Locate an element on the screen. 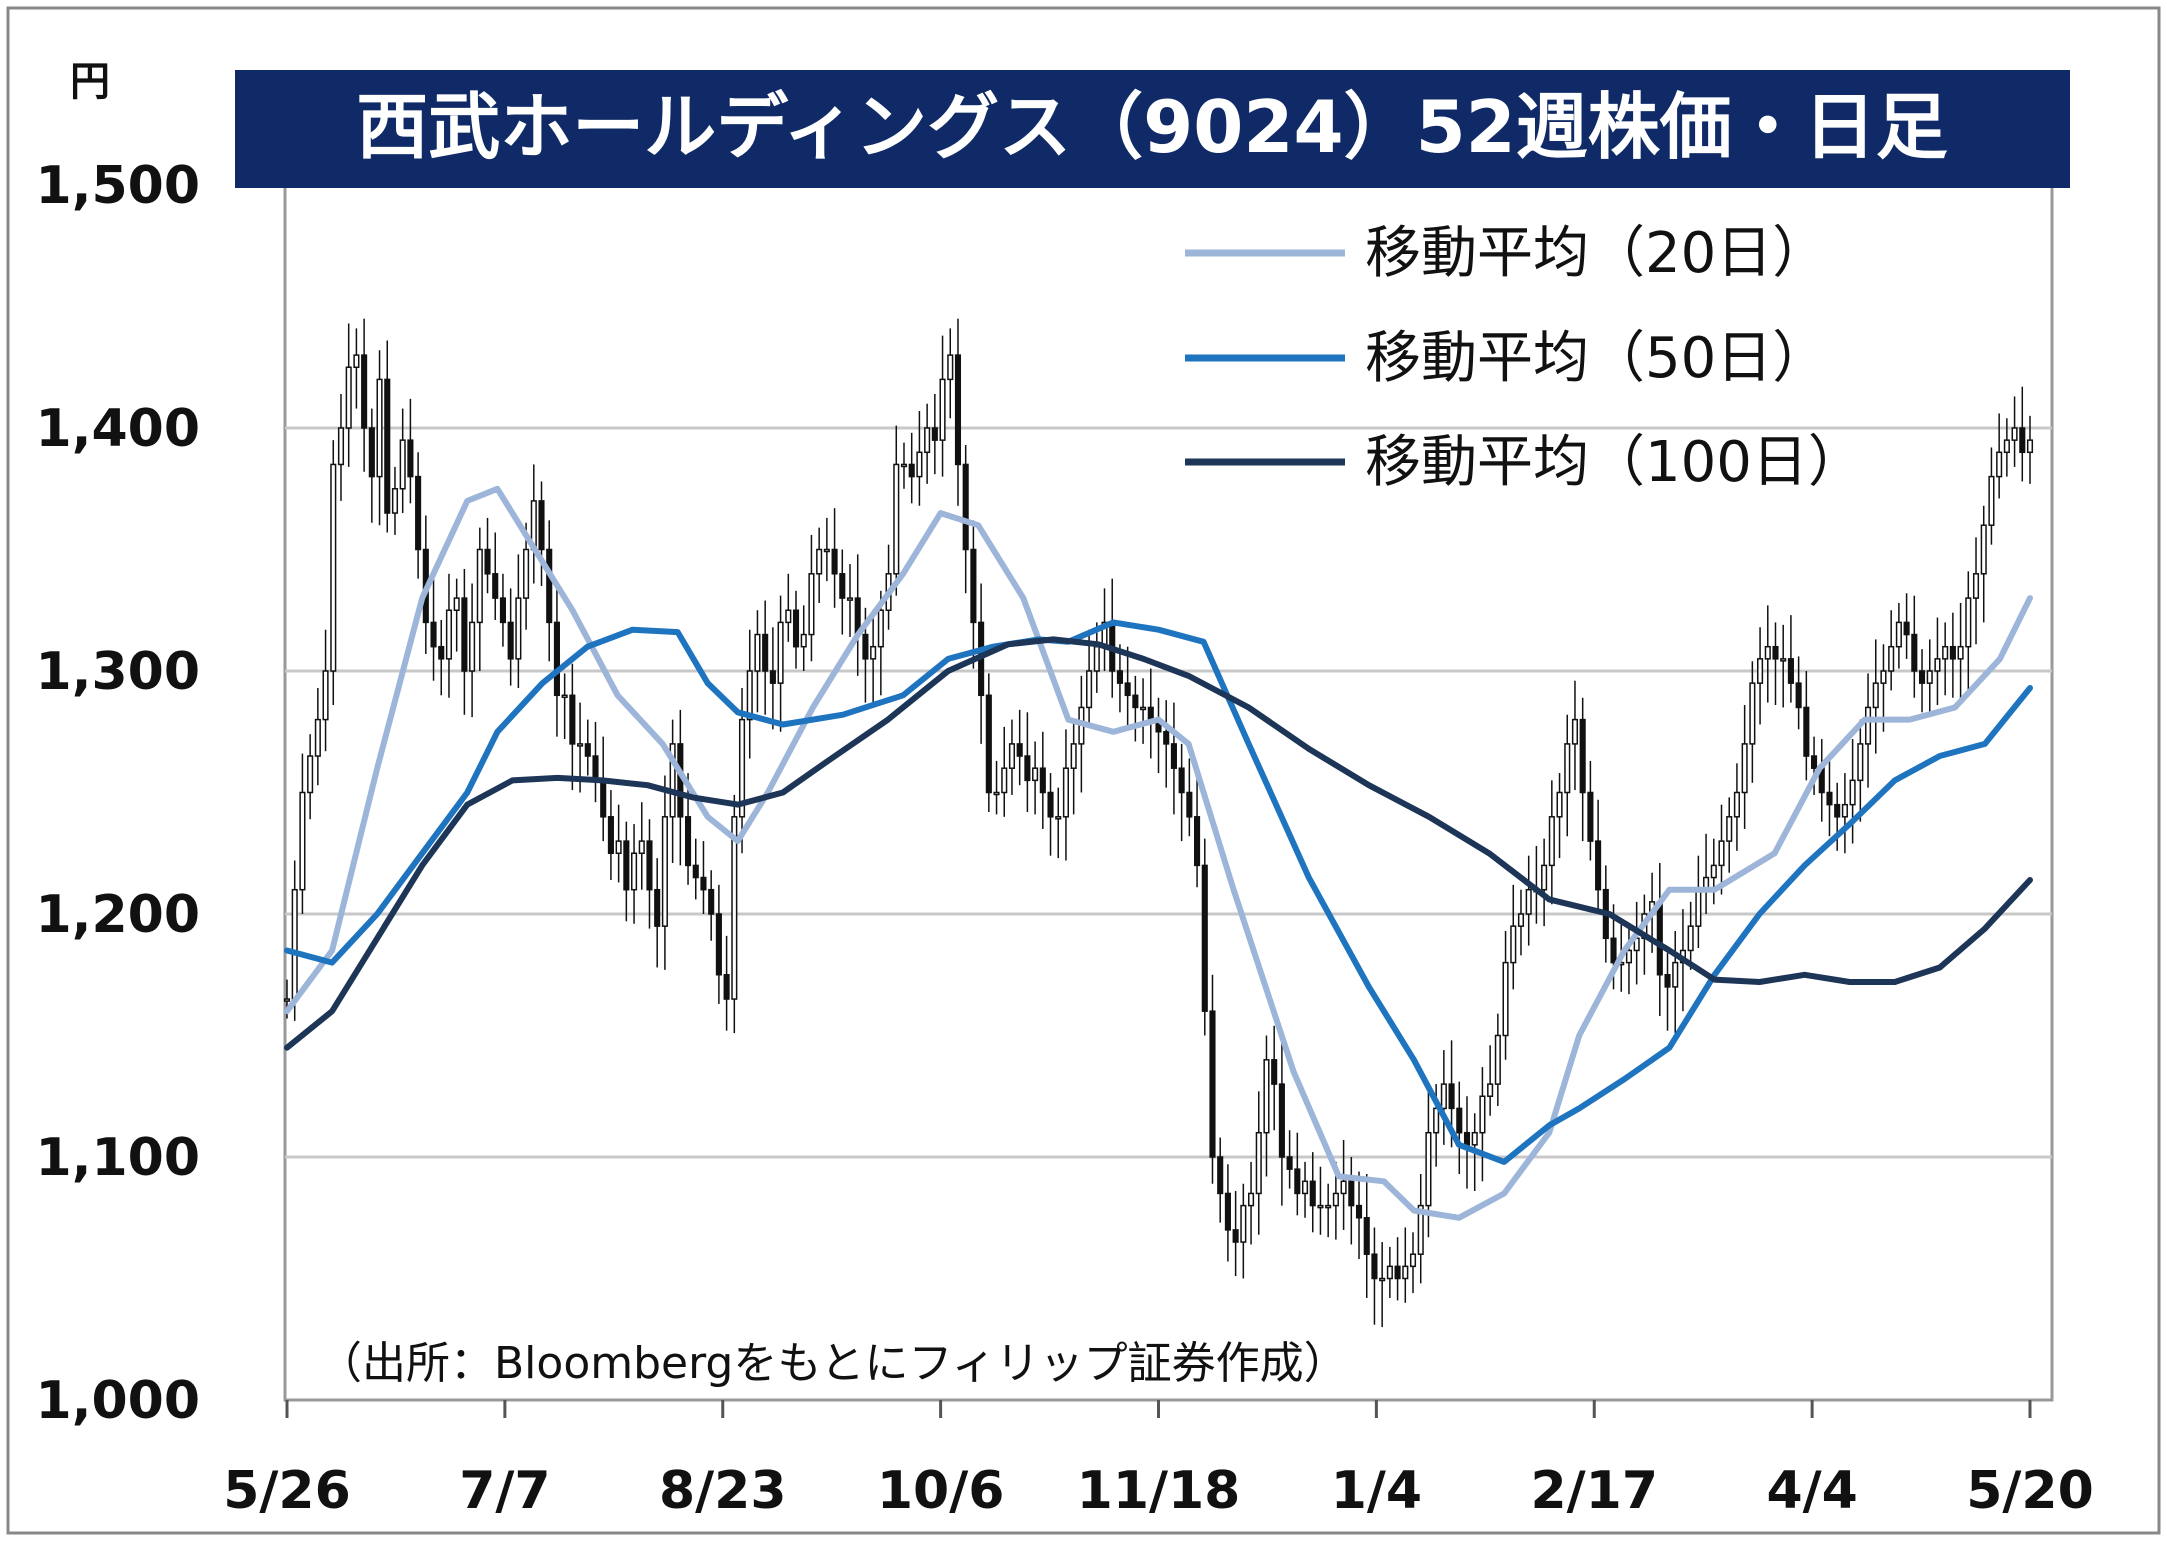  x-tick-label: 5/26 is located at coordinates (287, 1491).